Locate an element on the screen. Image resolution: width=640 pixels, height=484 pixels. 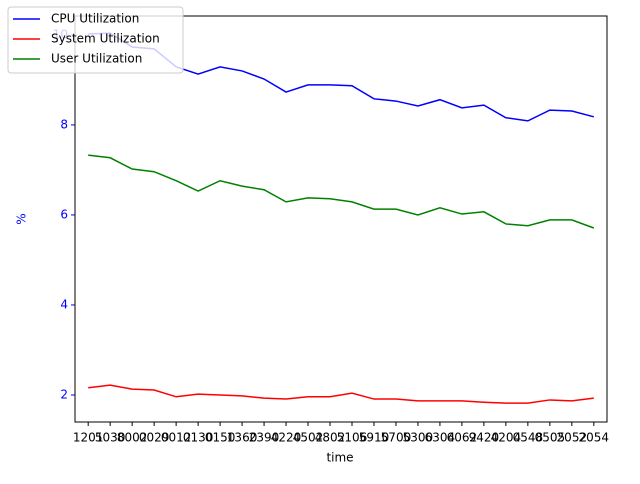
x-tick-label: 0548 is located at coordinates (528, 438).